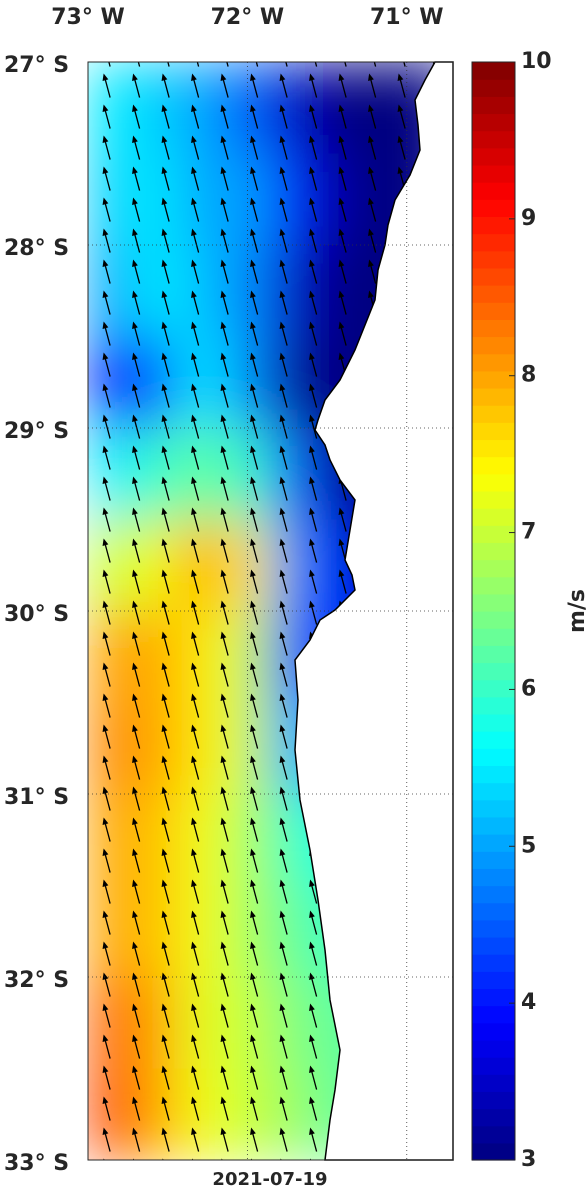  I want to click on colorbar-tick-label: 8, so click(528, 375).